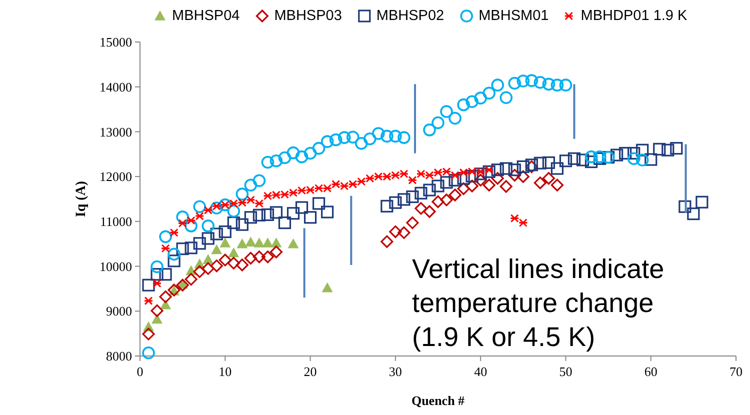  I want to click on y-tick-label: 11000, so click(116, 221).